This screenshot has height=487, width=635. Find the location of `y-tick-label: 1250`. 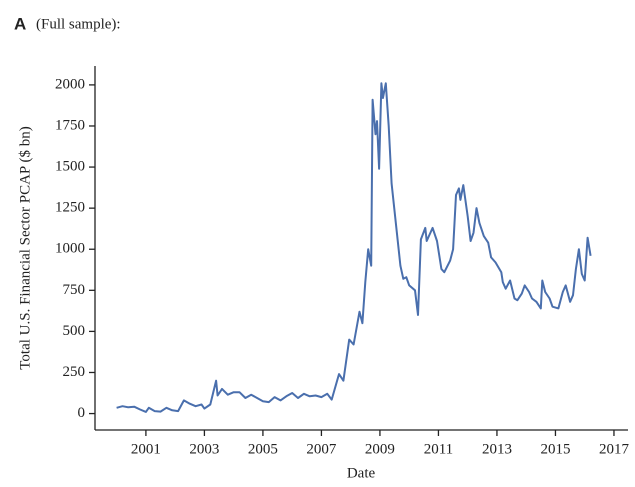

y-tick-label: 1250 is located at coordinates (70, 208).